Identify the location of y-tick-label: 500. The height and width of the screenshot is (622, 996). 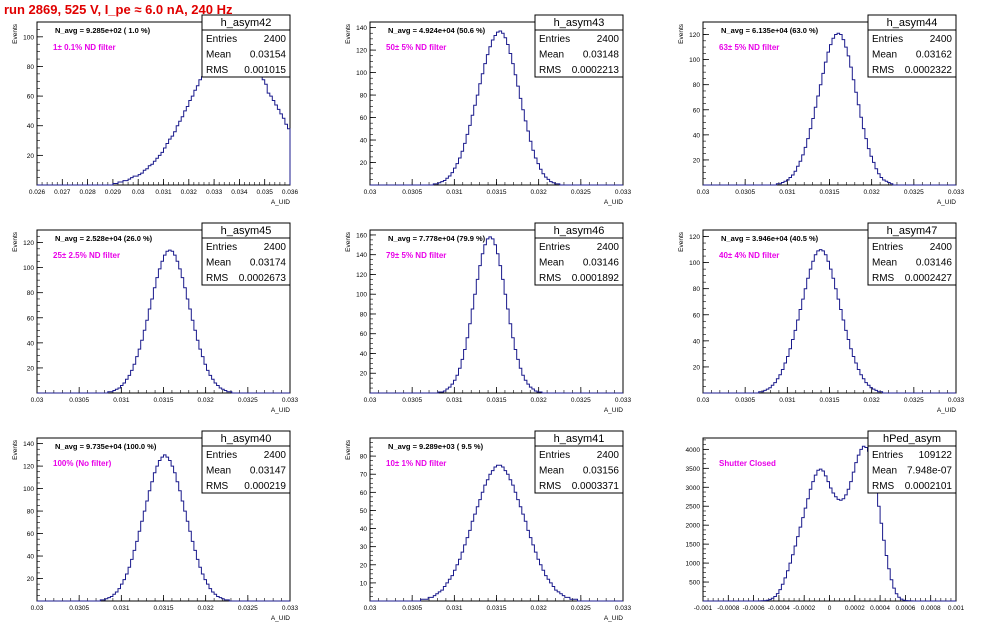
(694, 583).